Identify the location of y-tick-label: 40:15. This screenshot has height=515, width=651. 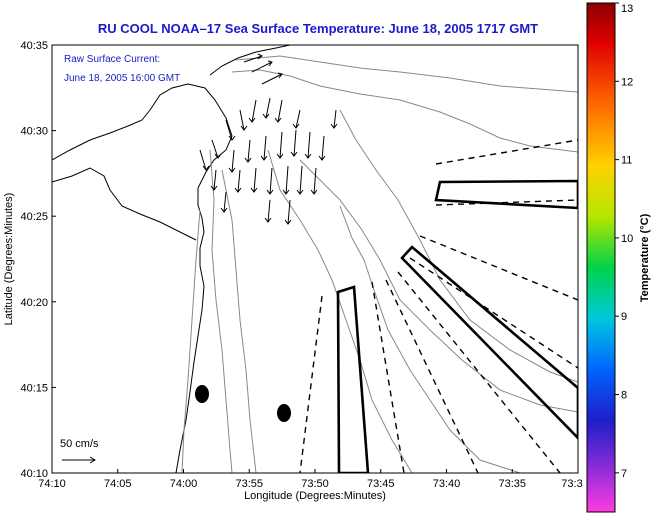
(34, 388).